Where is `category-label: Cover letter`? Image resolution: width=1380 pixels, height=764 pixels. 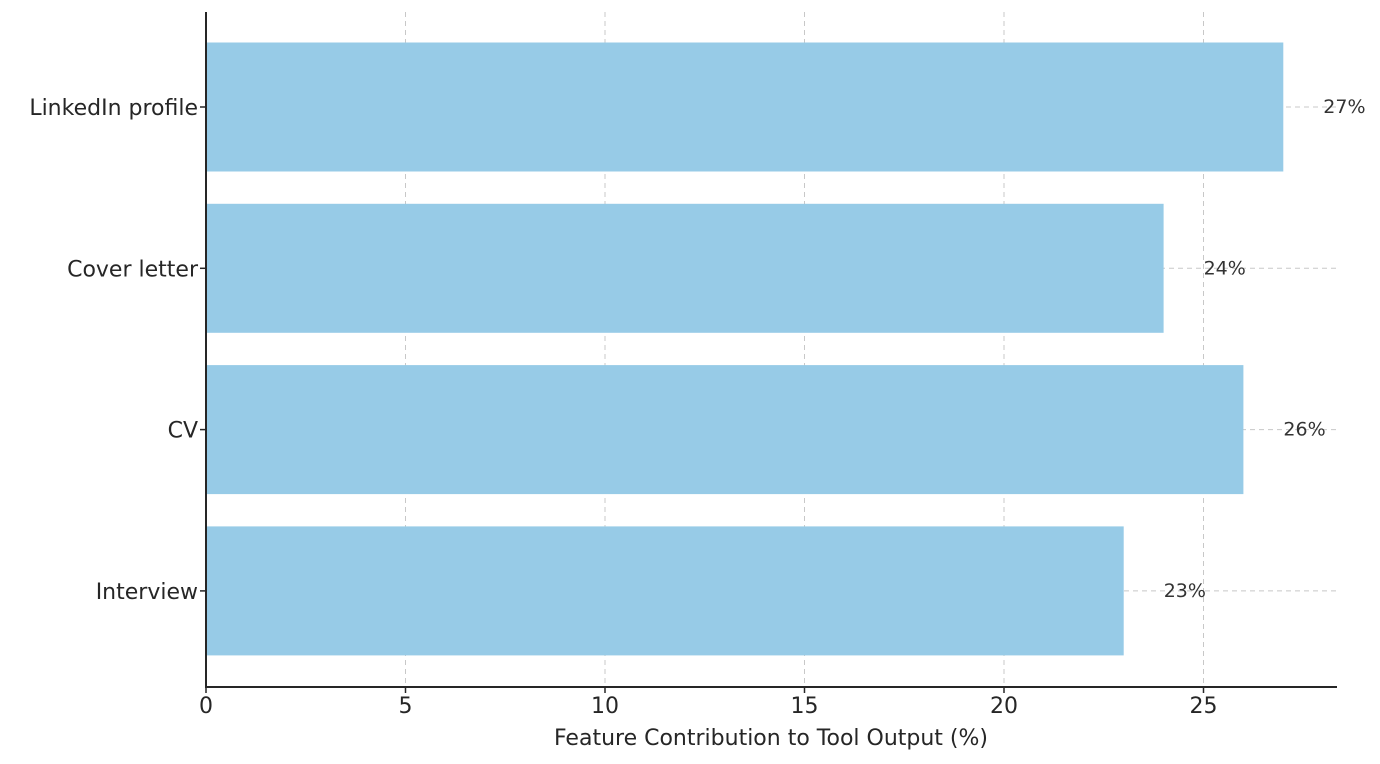 category-label: Cover letter is located at coordinates (133, 269).